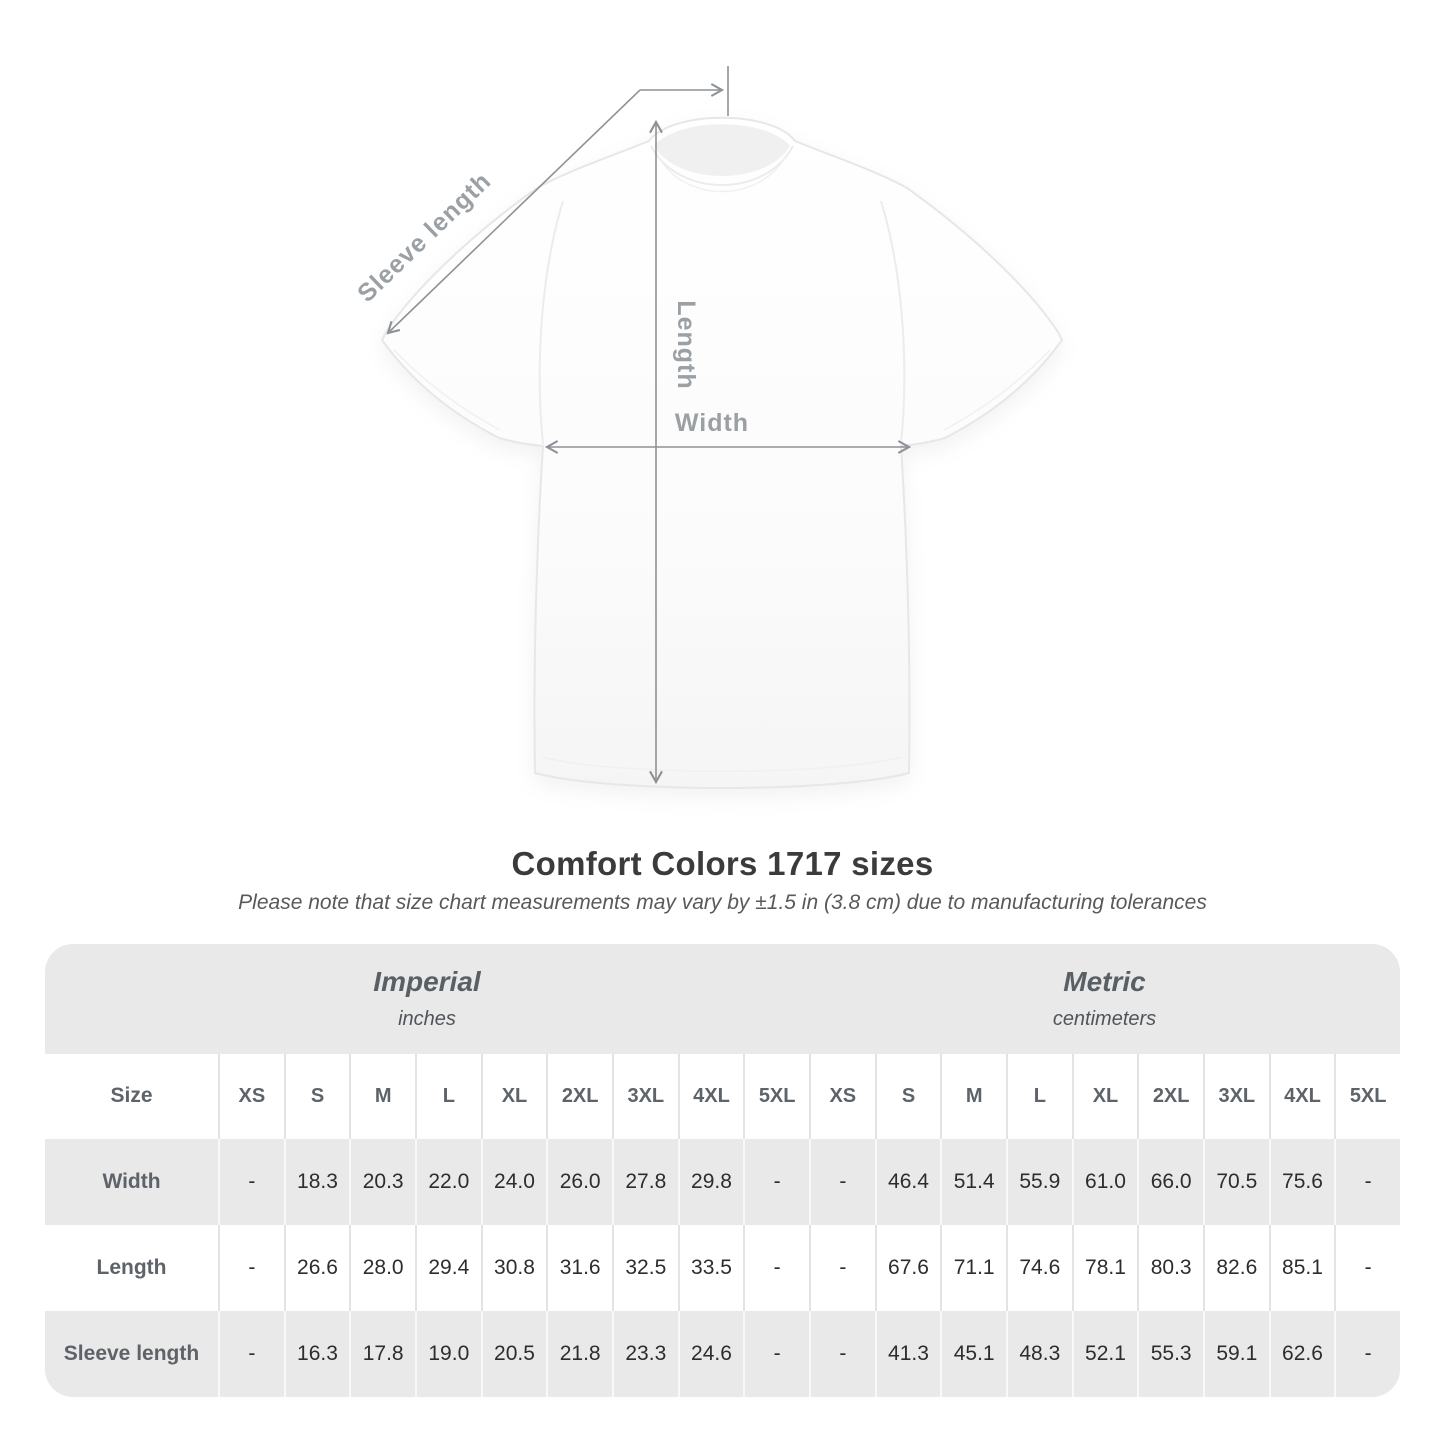  I want to click on table-cell: 26.0, so click(579, 1181).